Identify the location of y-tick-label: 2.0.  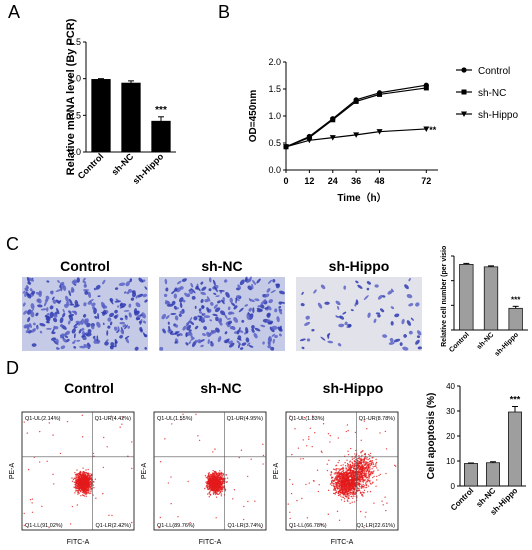
(274, 62).